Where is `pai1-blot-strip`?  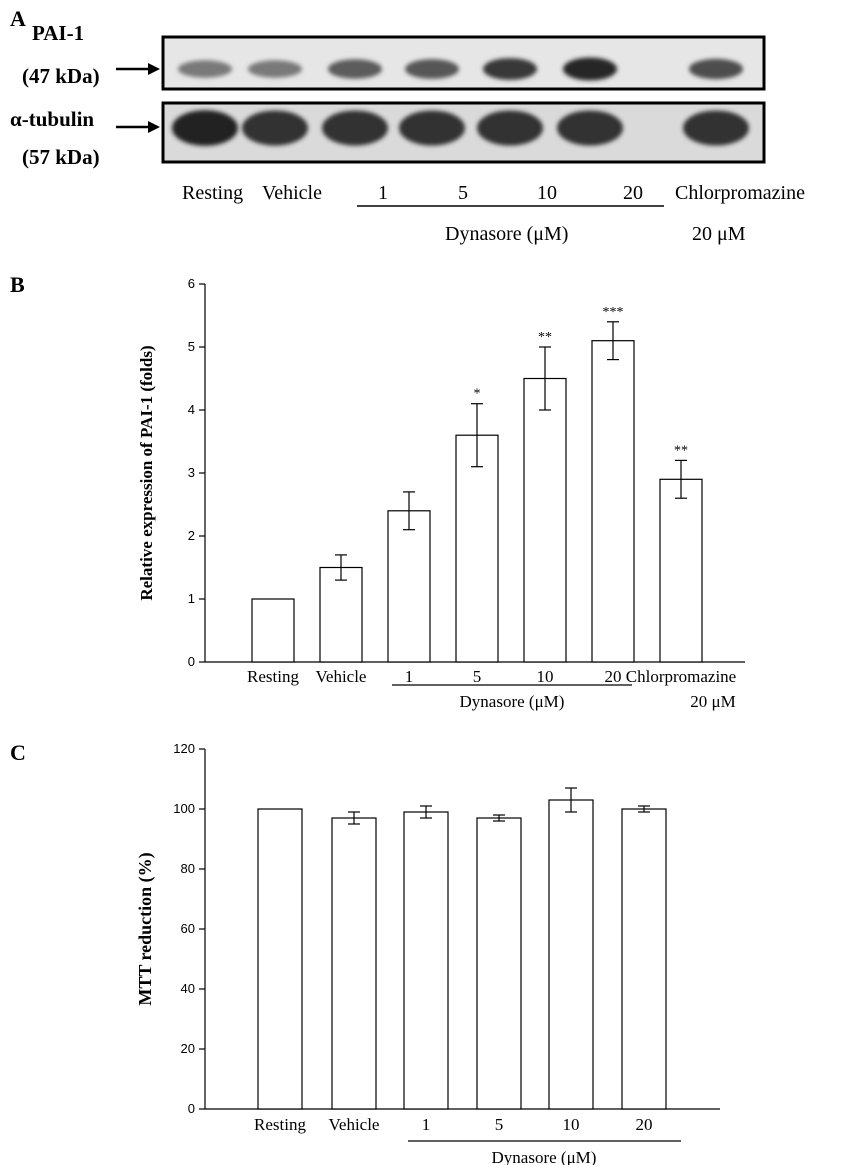
pai1-blot-strip is located at coordinates (463, 63).